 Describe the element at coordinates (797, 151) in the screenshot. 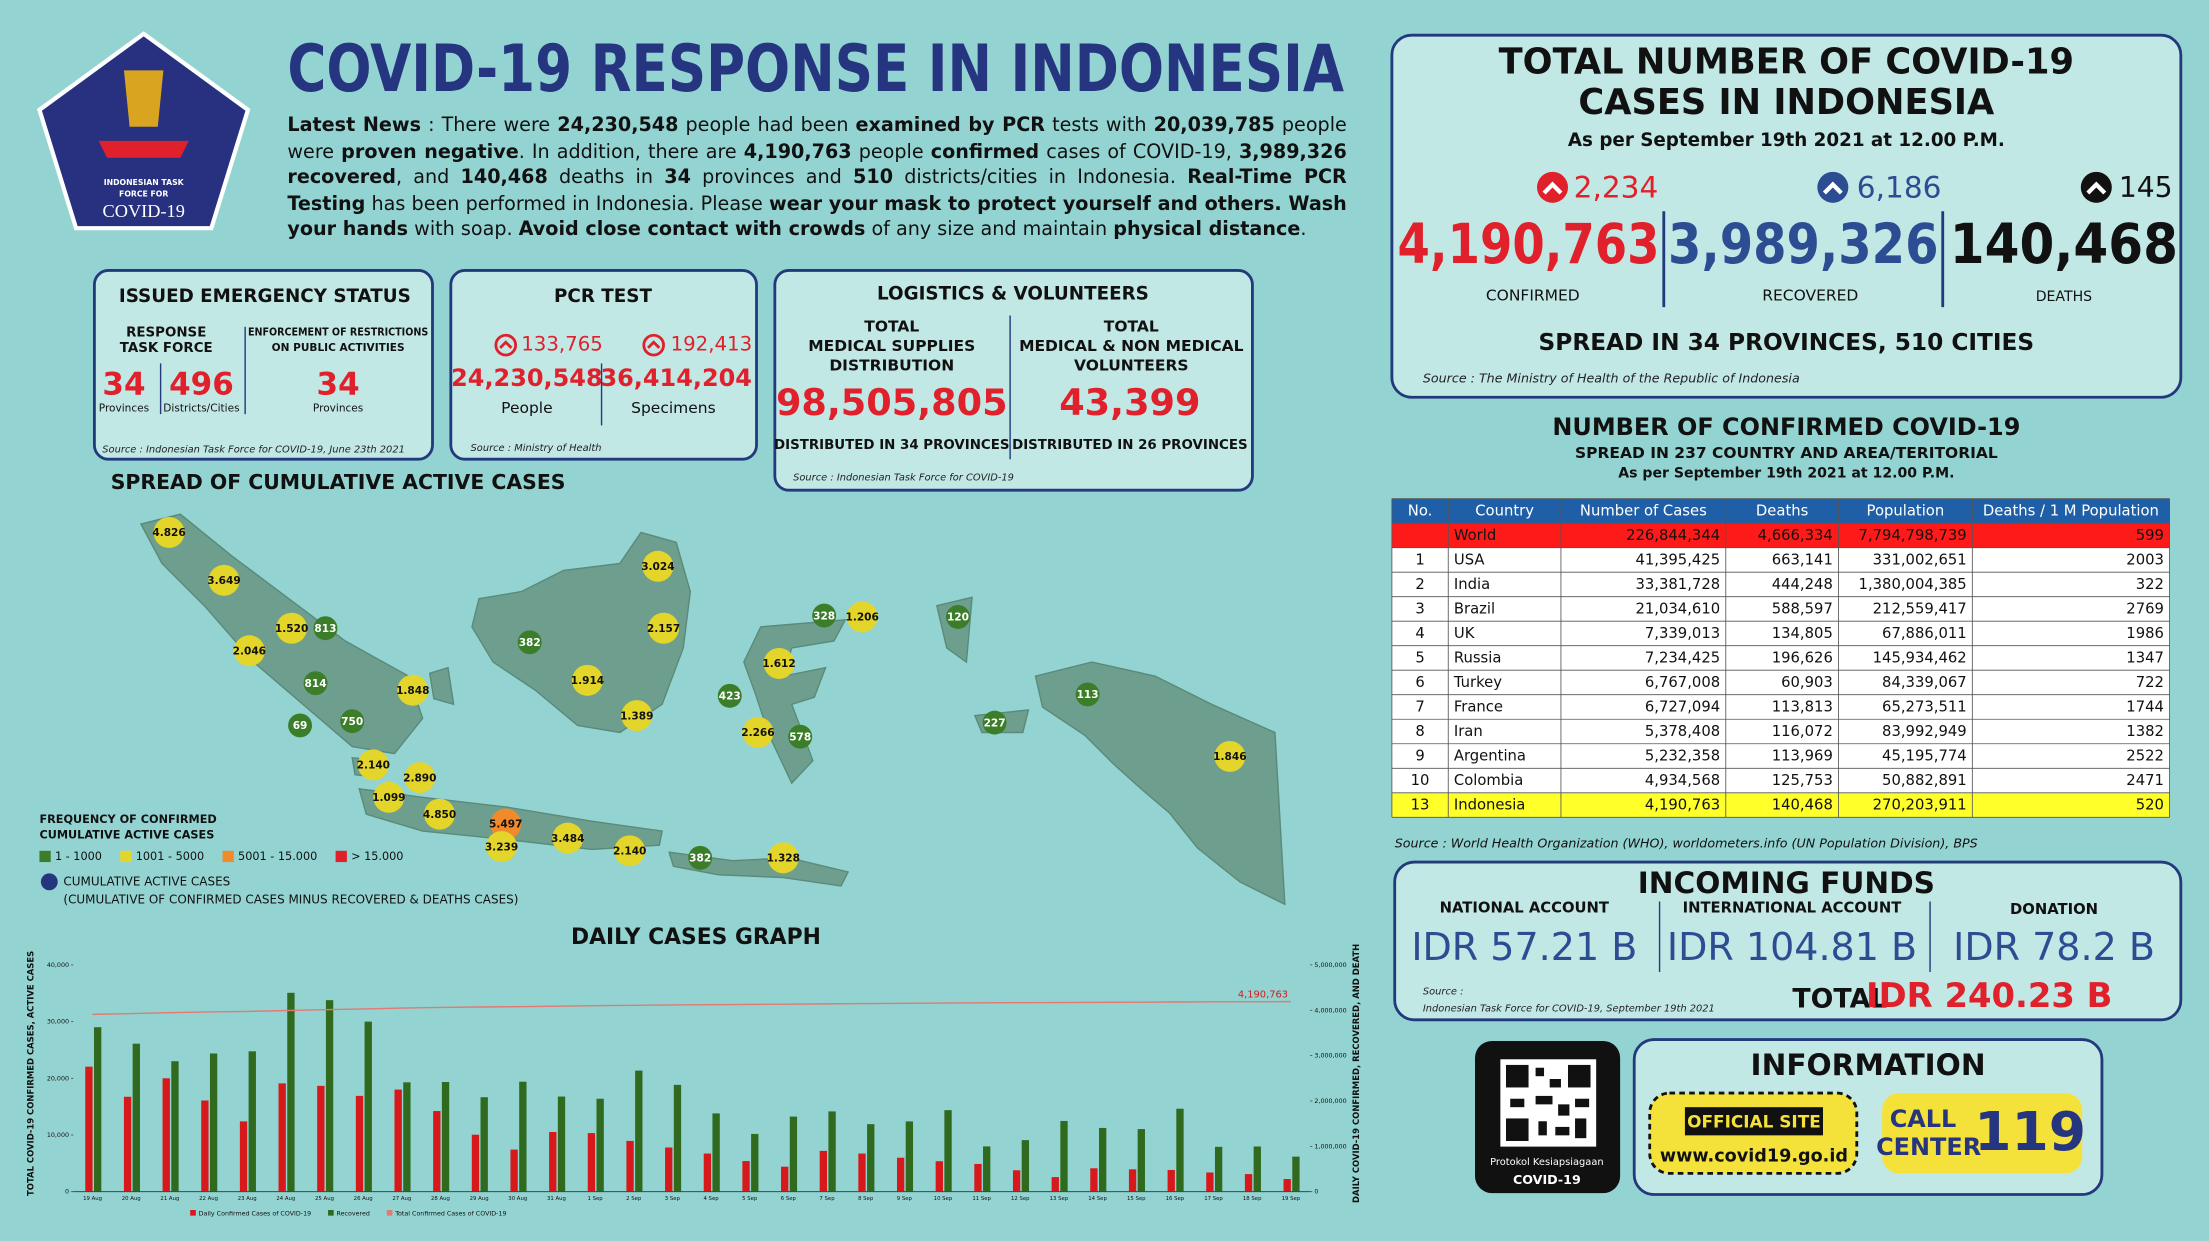

I see `news-segment: 4,190,763` at that location.